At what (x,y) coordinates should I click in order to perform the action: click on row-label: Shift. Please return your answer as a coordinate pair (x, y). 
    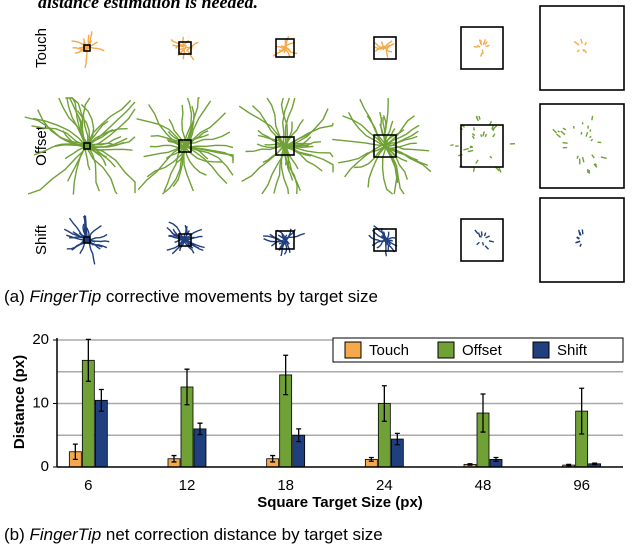
    Looking at the image, I should click on (41, 239).